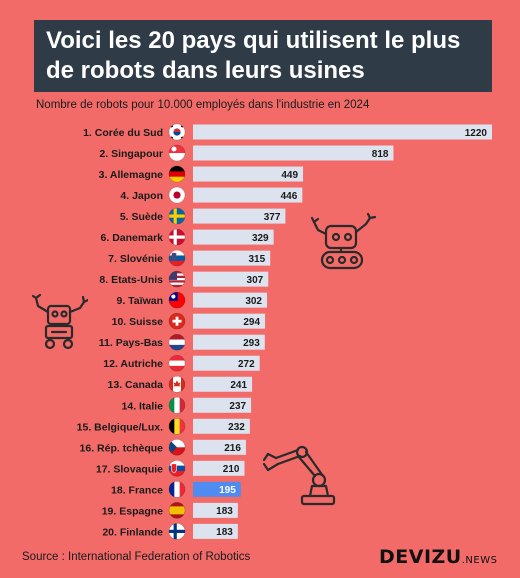  What do you see at coordinates (177, 258) in the screenshot?
I see `slovenia-flag-icon` at bounding box center [177, 258].